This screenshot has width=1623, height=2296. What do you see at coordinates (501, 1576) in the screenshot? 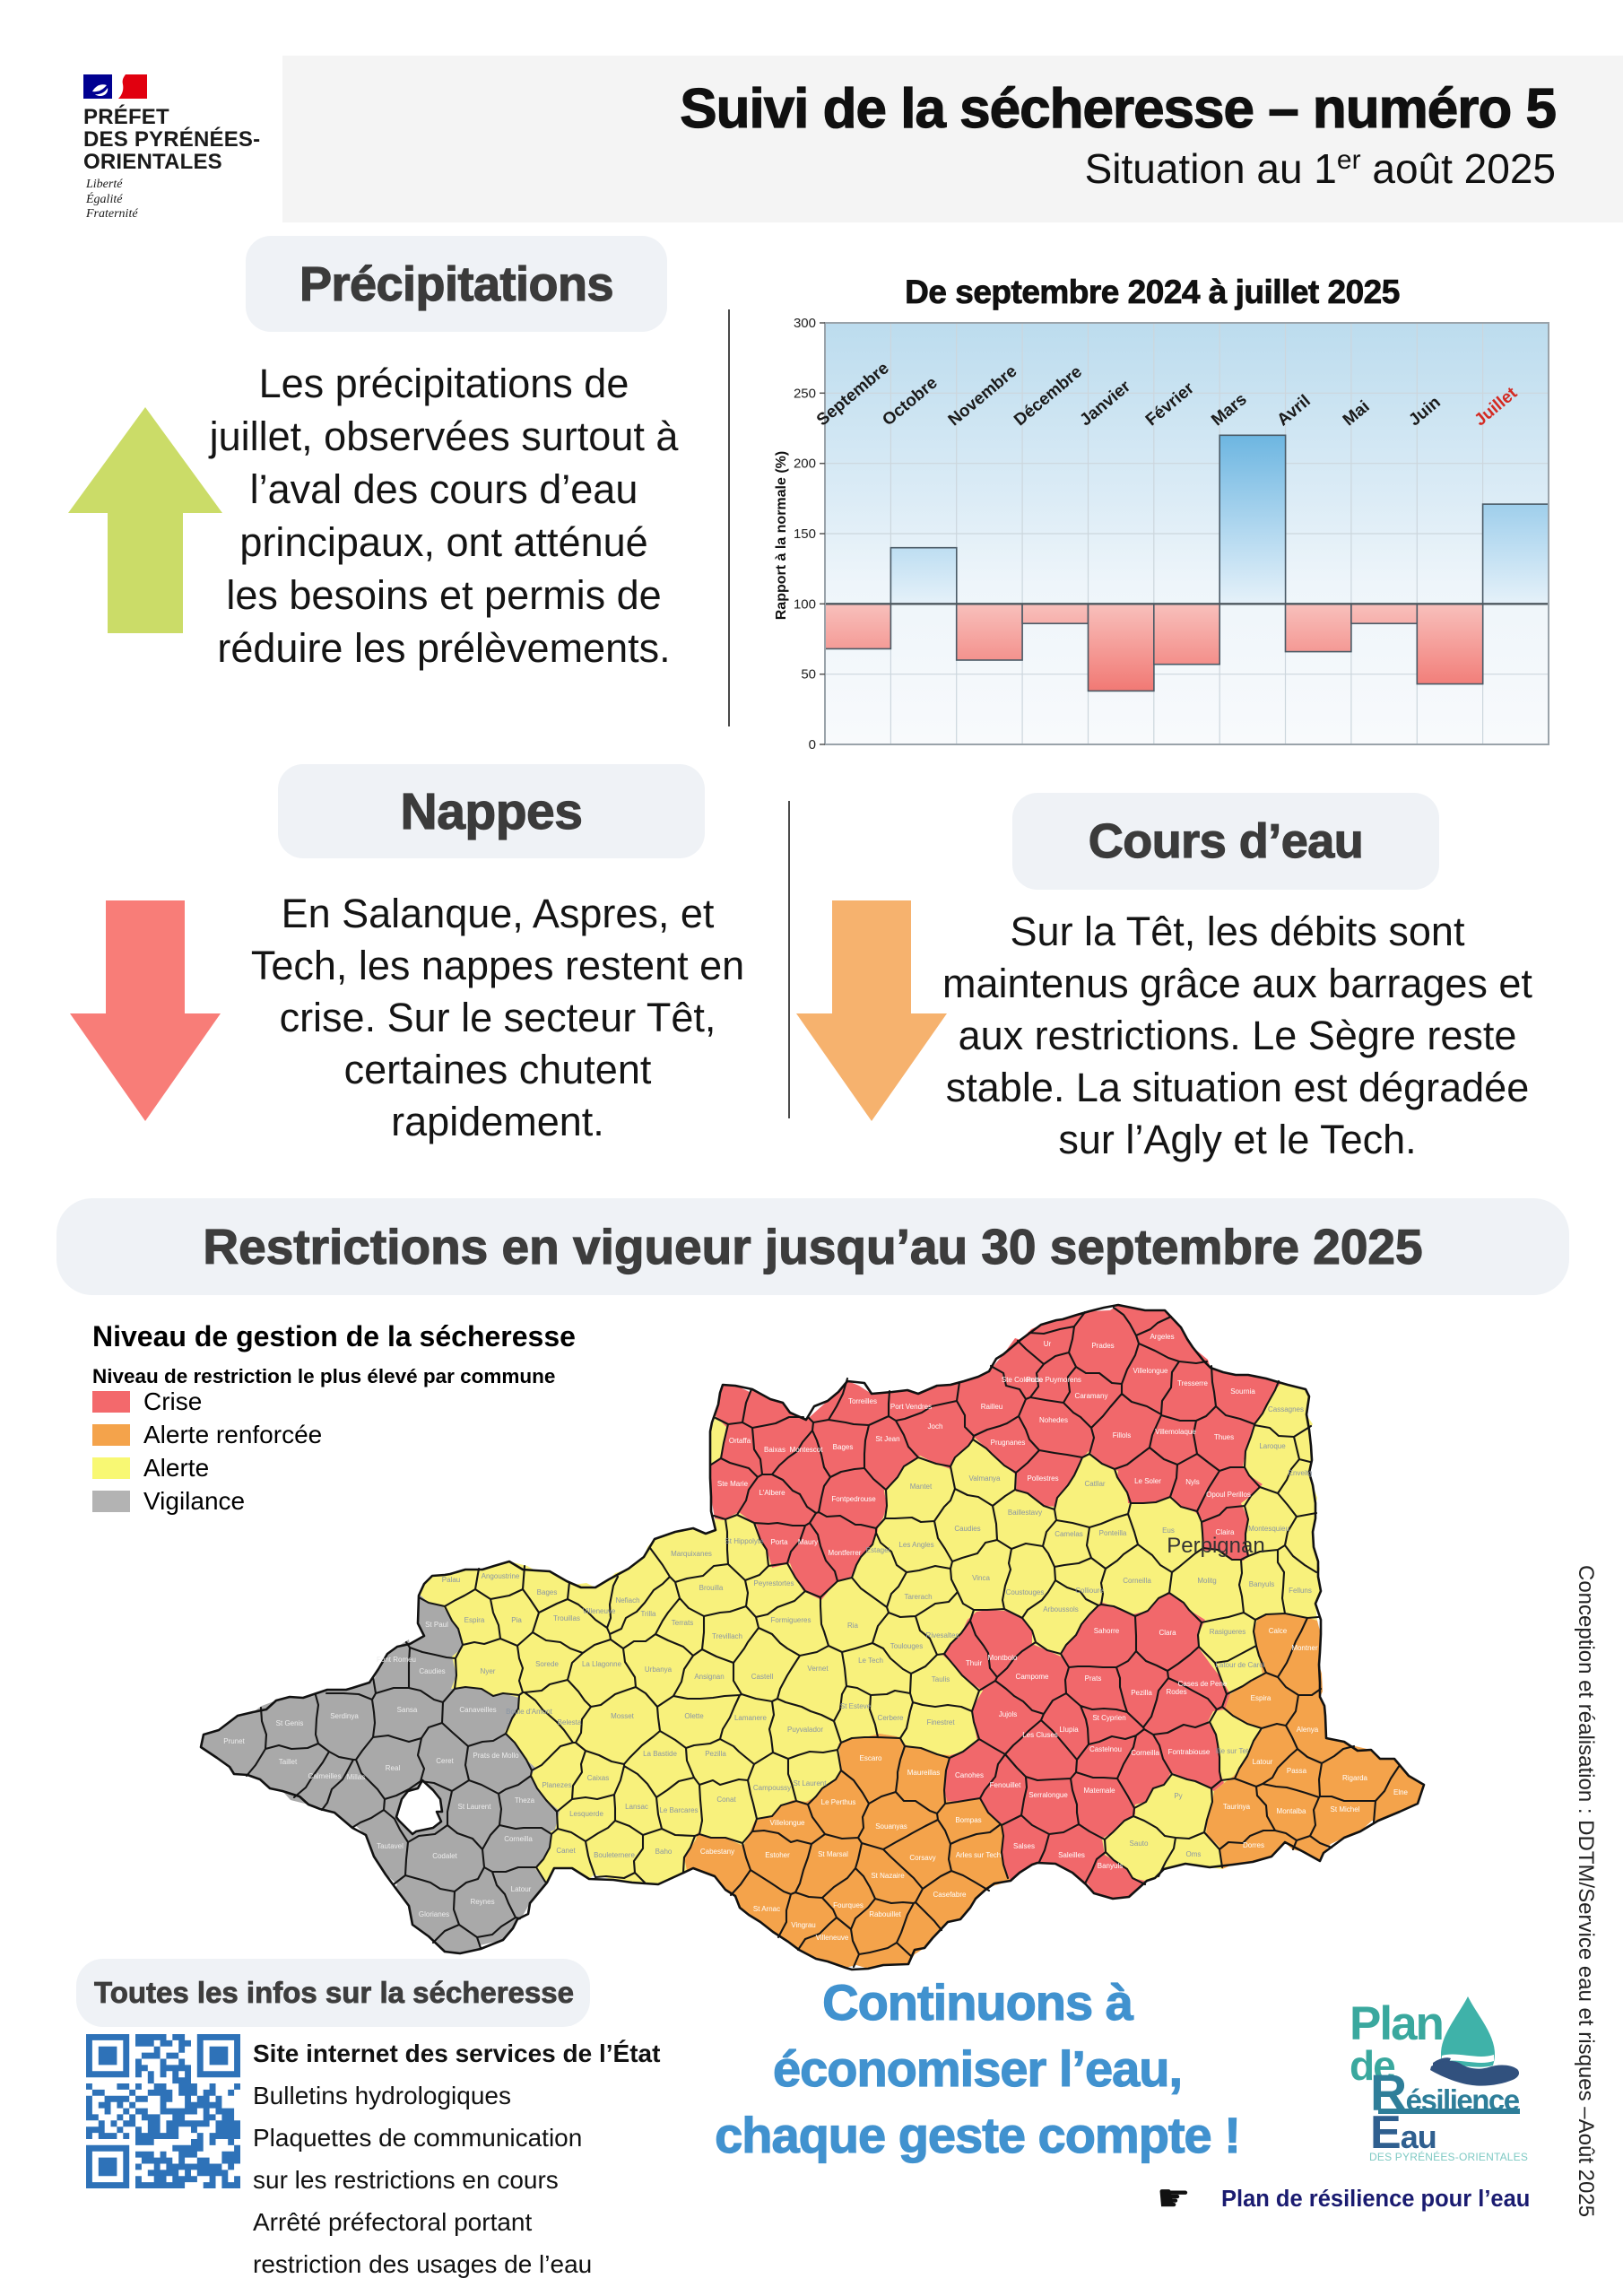
I see `svg-text: Angoustrine` at bounding box center [501, 1576].